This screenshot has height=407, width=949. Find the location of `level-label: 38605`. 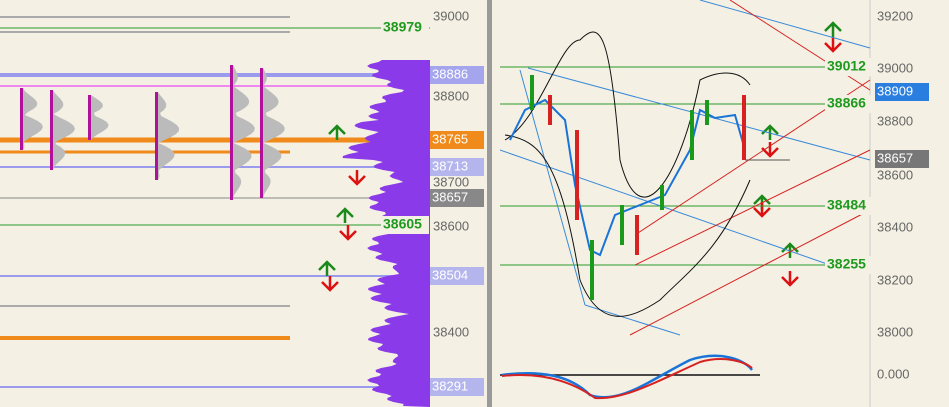

level-label: 38605 is located at coordinates (402, 224).